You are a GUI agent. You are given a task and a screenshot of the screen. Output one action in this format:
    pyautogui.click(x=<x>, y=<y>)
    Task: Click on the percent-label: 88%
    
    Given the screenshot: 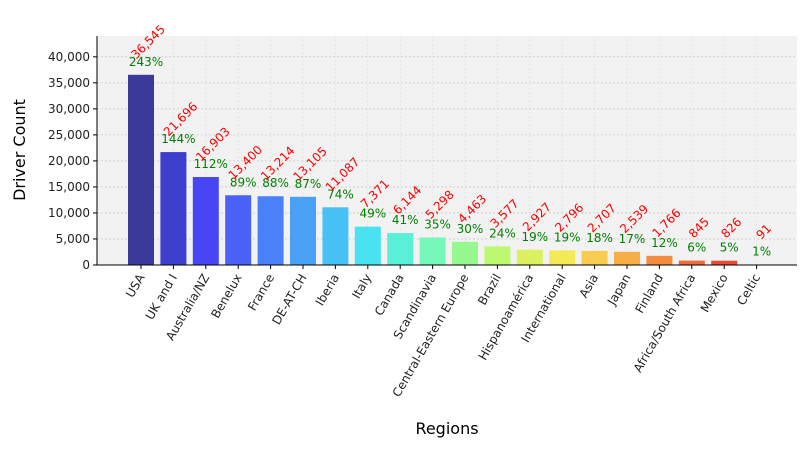 What is the action you would take?
    pyautogui.click(x=275, y=183)
    